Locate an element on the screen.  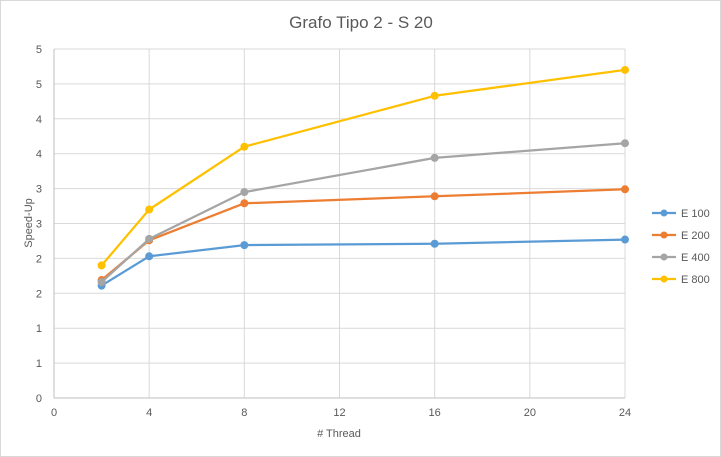
legend: E 100 E 200 E 400 E 800 is located at coordinates (681, 247).